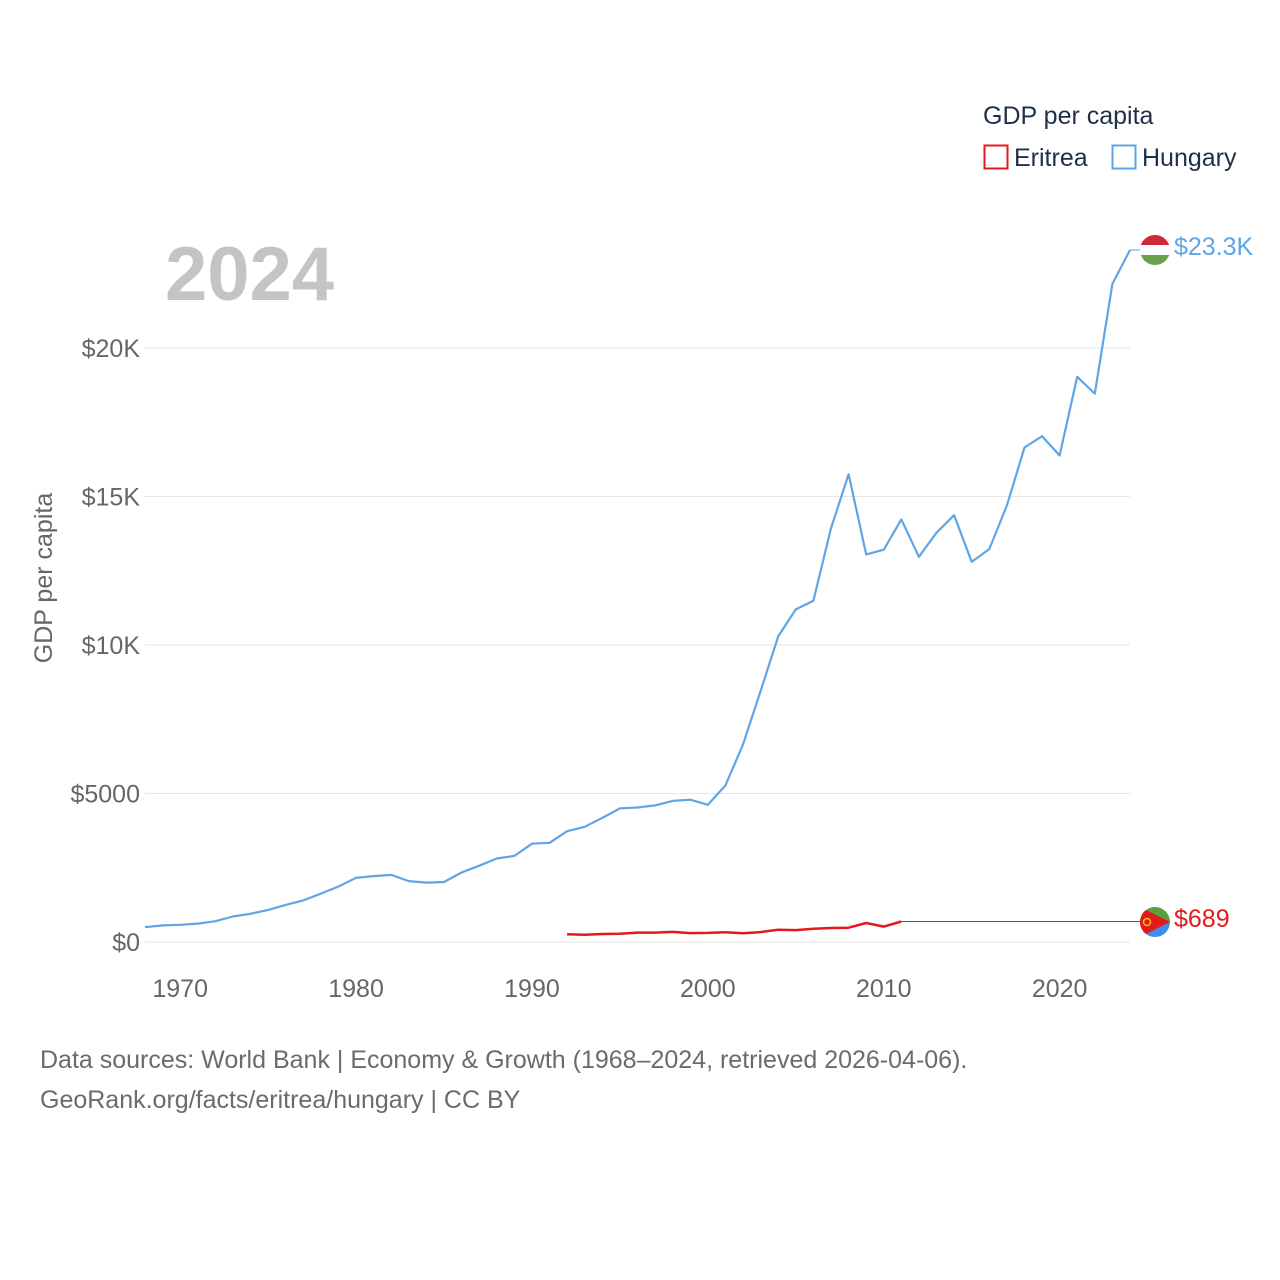 This screenshot has height=1280, width=1280. I want to click on legend: GDP per capita Eritrea Hungary, so click(1110, 137).